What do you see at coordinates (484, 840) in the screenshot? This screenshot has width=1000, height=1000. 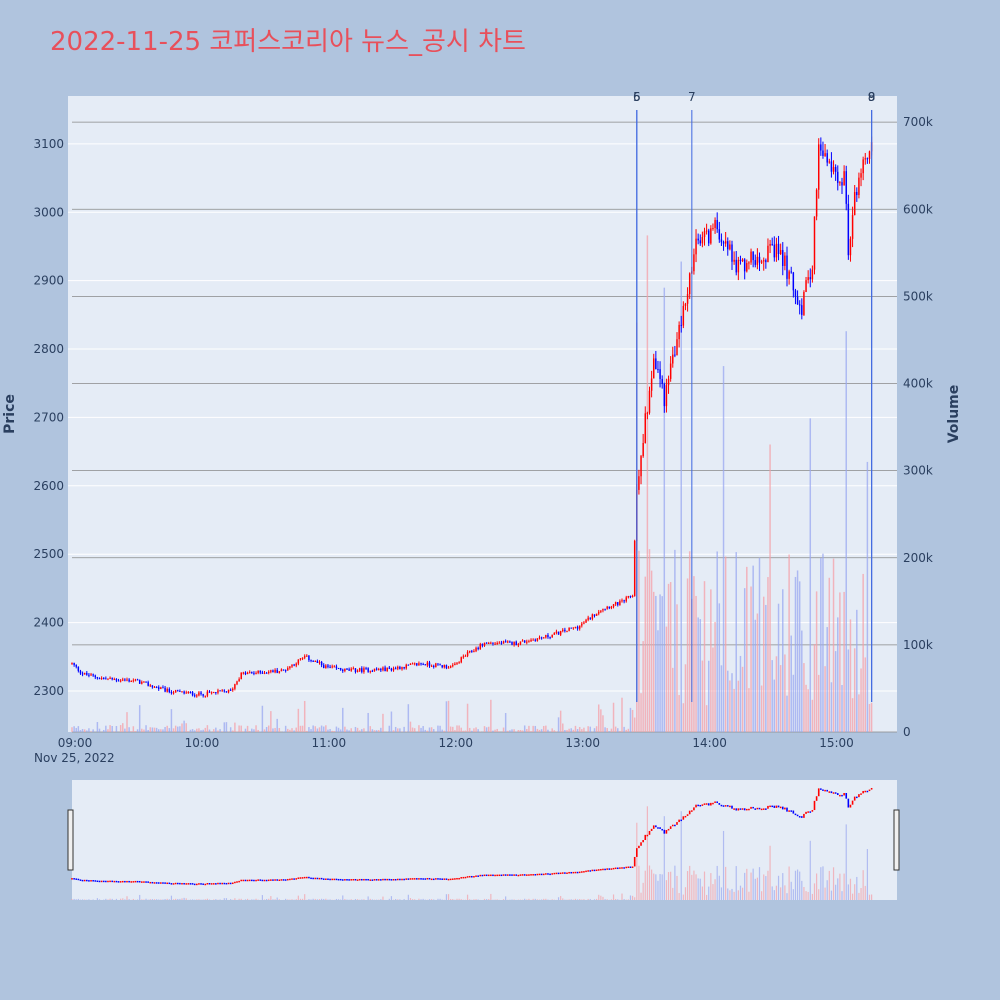 I see `range-slider` at bounding box center [484, 840].